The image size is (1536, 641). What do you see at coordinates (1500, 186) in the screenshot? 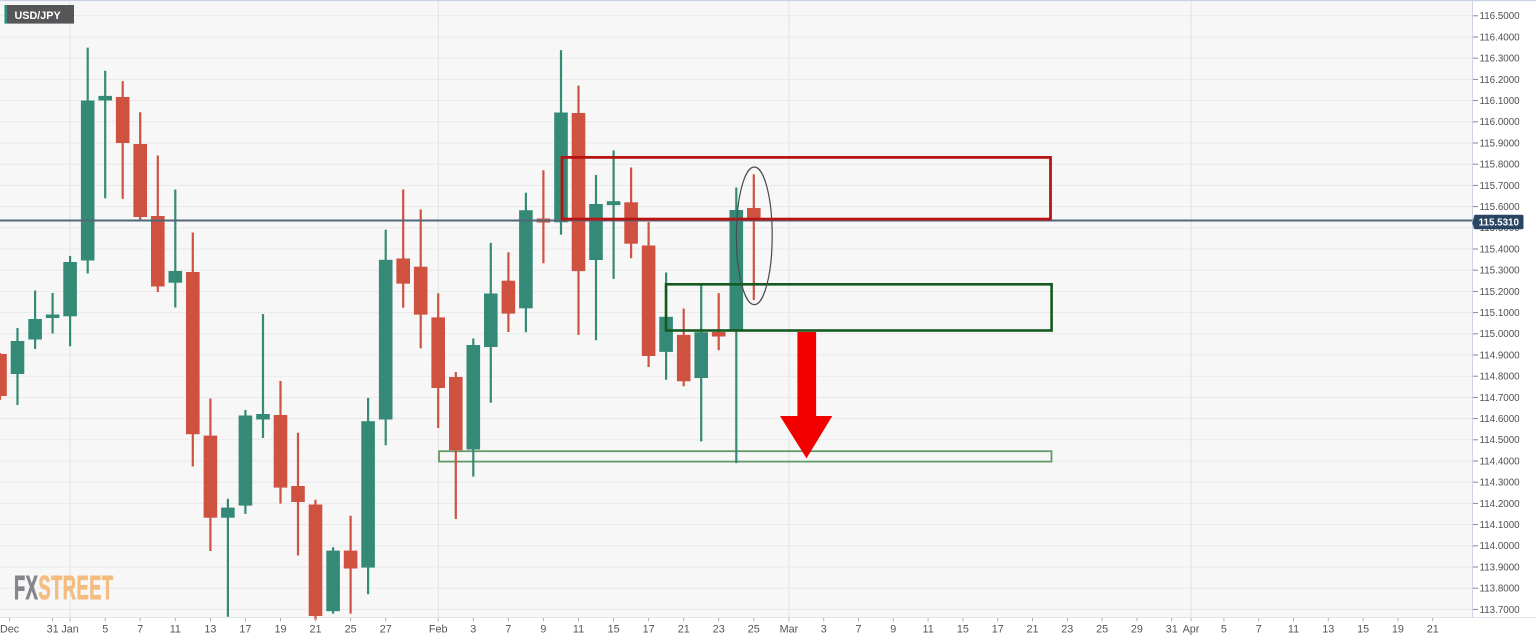
I see `svg-text: 115.7000` at bounding box center [1500, 186].